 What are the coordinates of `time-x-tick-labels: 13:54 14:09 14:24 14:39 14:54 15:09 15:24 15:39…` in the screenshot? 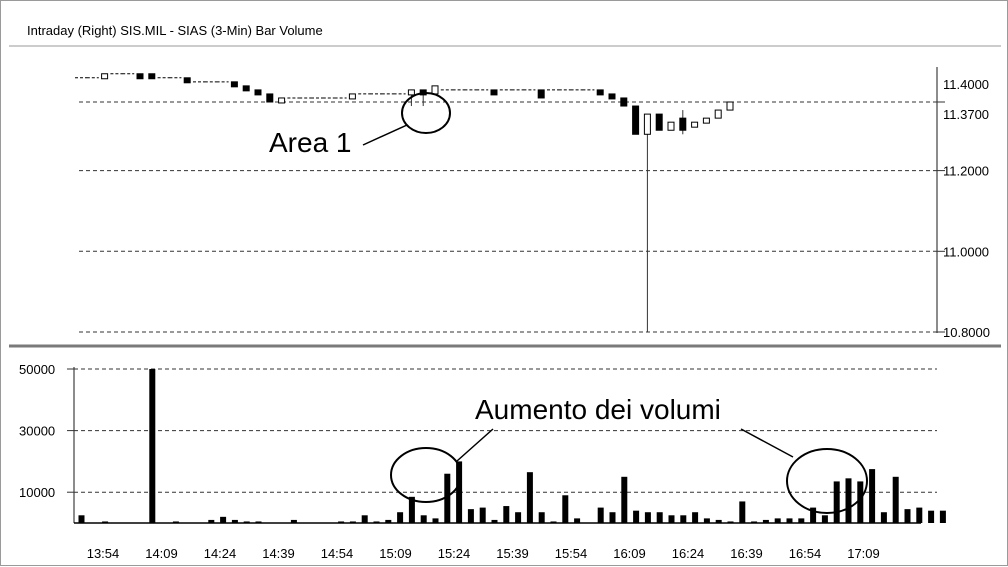 It's located at (483, 553).